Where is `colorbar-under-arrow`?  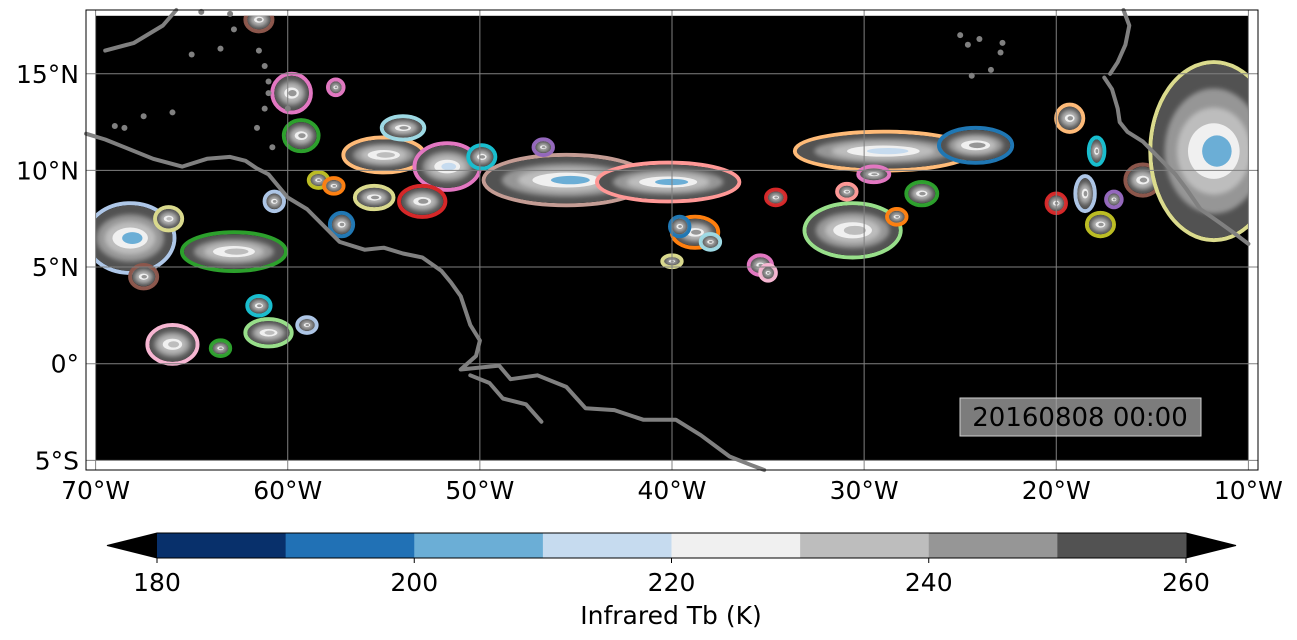
colorbar-under-arrow is located at coordinates (132, 545).